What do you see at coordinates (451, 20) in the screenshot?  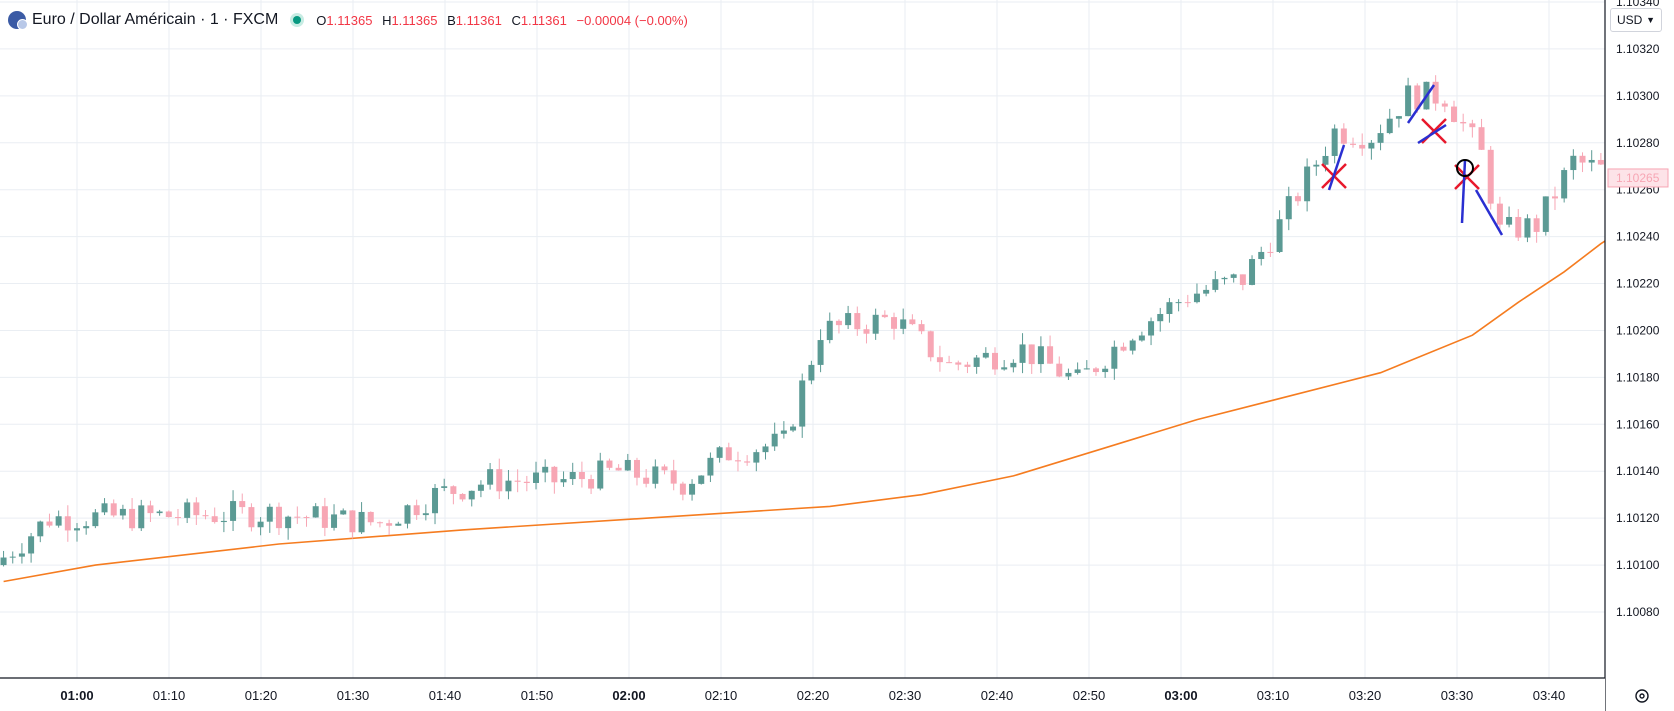 I see `bid-label: B` at bounding box center [451, 20].